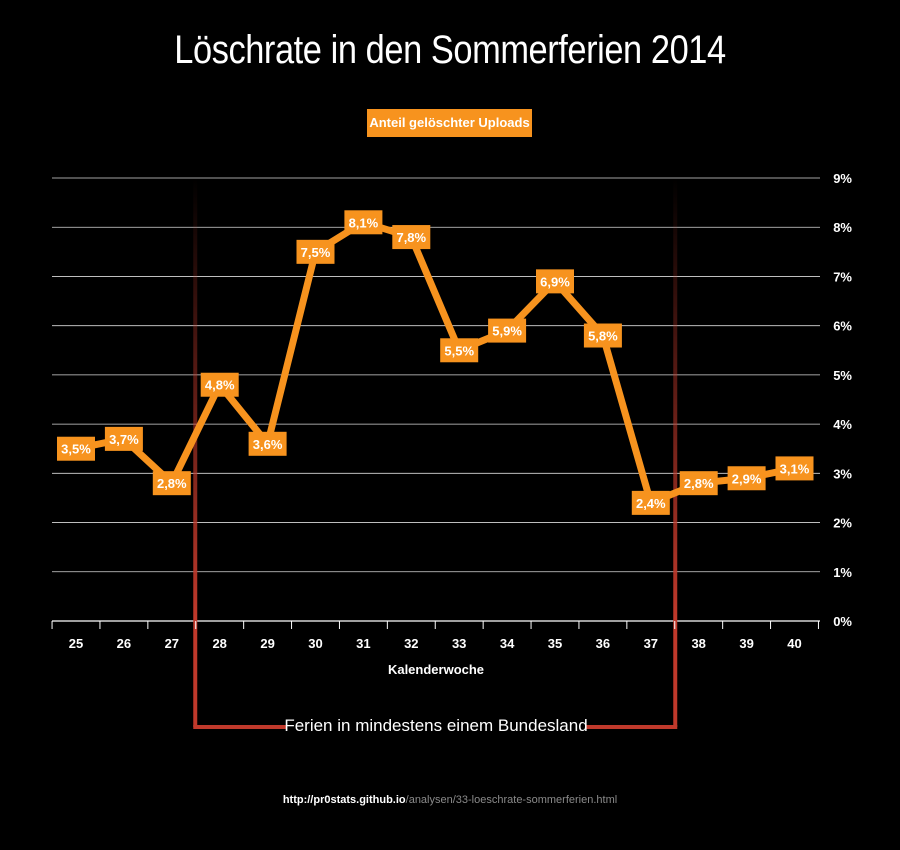  I want to click on x-tick-label: 32, so click(411, 643).